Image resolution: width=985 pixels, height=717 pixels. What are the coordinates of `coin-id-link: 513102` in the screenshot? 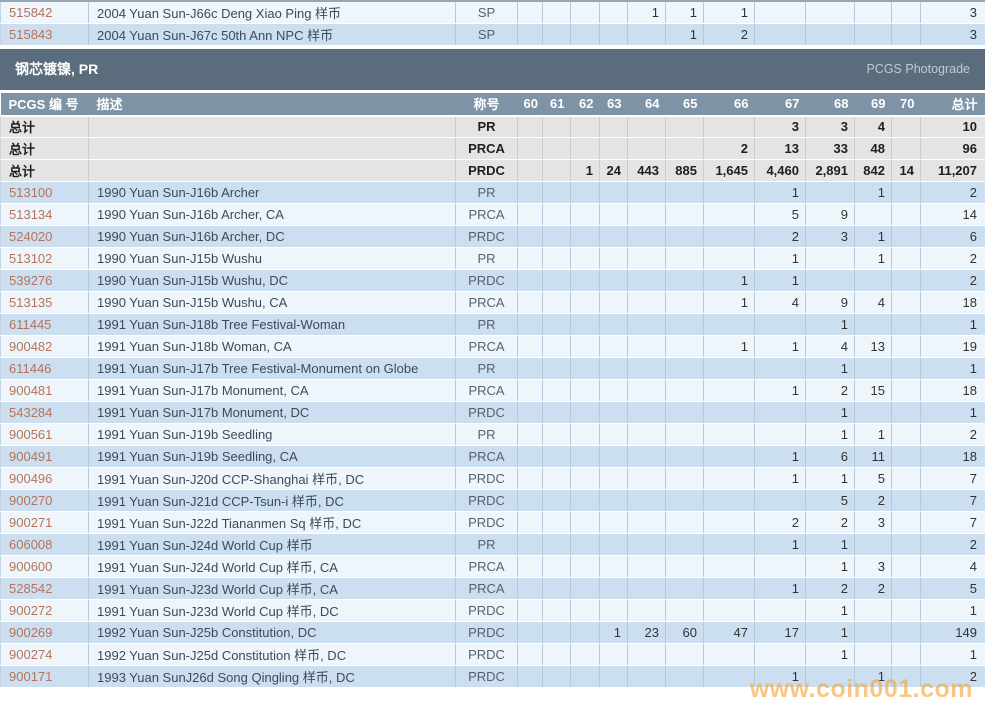 It's located at (31, 258).